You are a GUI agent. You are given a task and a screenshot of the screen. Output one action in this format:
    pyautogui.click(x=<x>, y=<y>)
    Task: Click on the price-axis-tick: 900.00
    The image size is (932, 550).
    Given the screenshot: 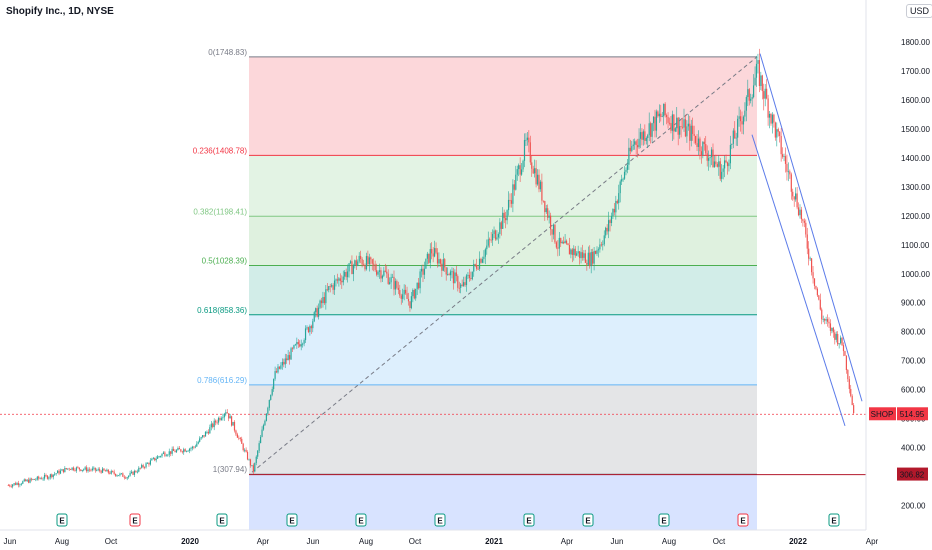 What is the action you would take?
    pyautogui.click(x=913, y=303)
    